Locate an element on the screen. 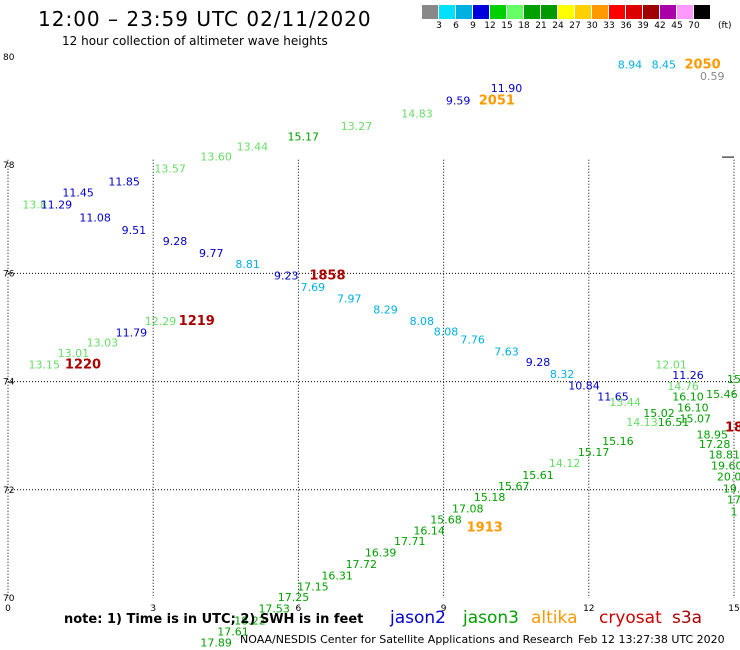 The image size is (740, 650). wave-height-label: 15.07 is located at coordinates (696, 418).